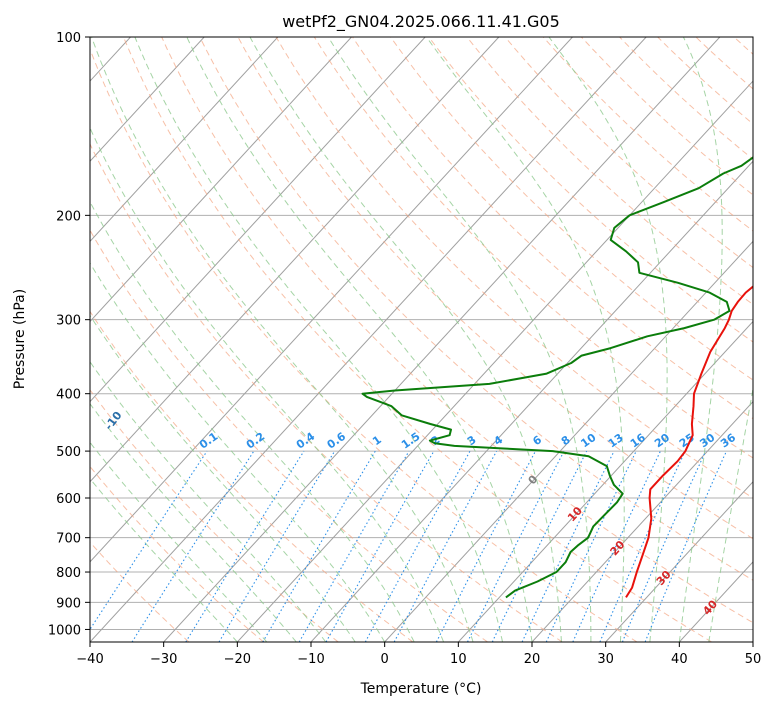  What do you see at coordinates (20, 339) in the screenshot?
I see `y-axis-label: Pressure (hPa)` at bounding box center [20, 339].